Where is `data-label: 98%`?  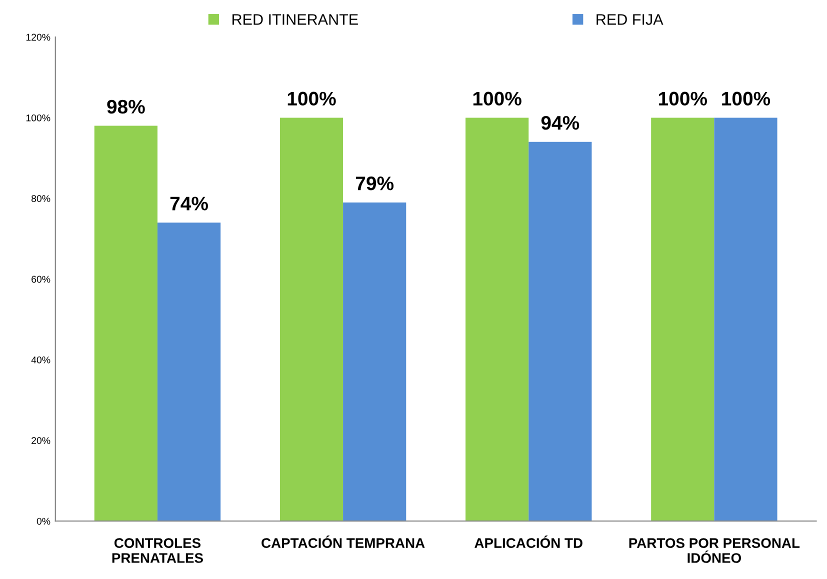 data-label: 98% is located at coordinates (126, 107).